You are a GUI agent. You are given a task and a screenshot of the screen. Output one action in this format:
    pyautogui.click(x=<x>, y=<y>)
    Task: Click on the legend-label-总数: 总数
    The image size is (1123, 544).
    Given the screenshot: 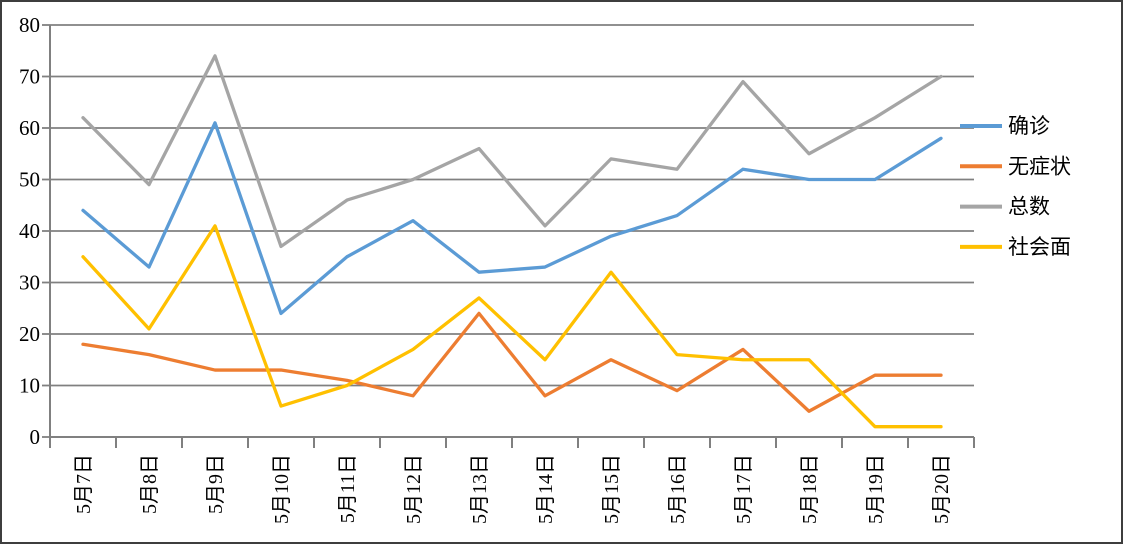 What is the action you would take?
    pyautogui.click(x=1029, y=207)
    